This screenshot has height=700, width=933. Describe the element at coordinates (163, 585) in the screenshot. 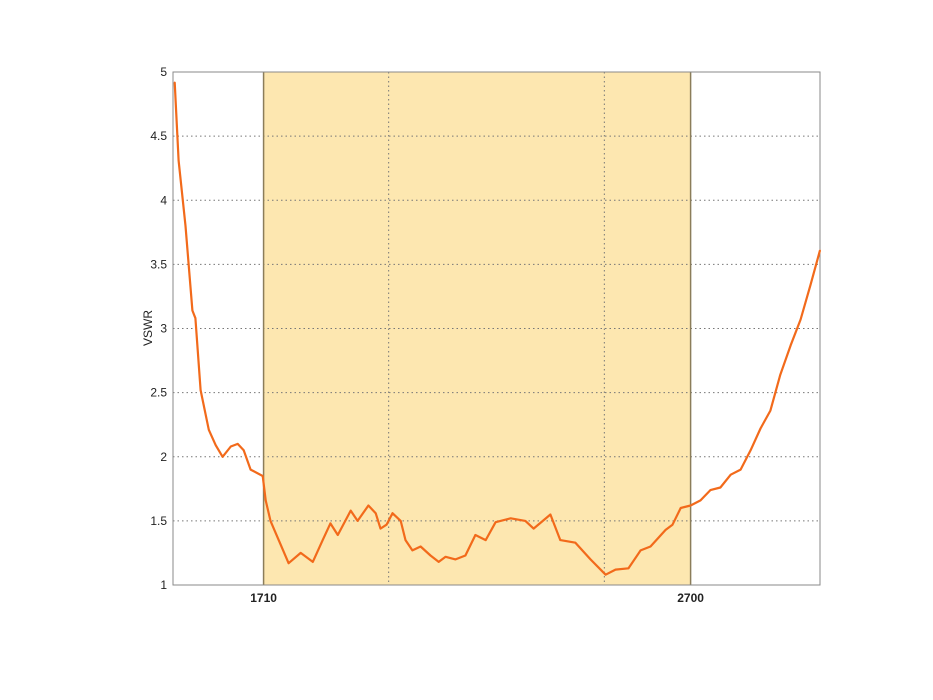

I see `y-tick-label: 1` at that location.